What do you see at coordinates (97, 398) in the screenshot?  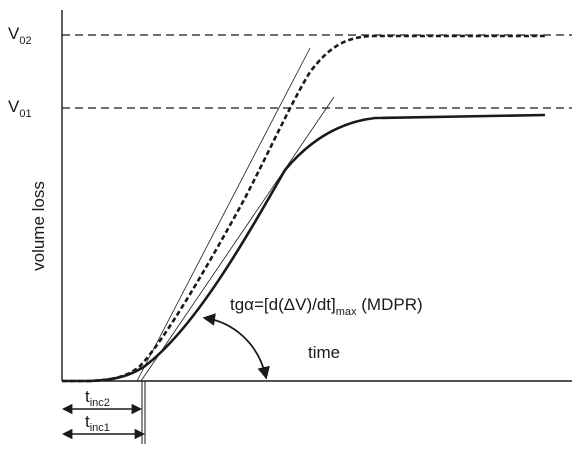 I see `t-inc2-label: tinc2` at bounding box center [97, 398].